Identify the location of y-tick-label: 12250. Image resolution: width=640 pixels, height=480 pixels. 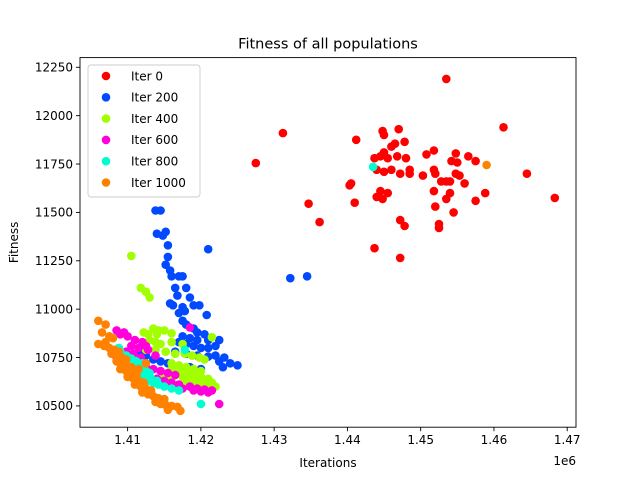
(54, 68).